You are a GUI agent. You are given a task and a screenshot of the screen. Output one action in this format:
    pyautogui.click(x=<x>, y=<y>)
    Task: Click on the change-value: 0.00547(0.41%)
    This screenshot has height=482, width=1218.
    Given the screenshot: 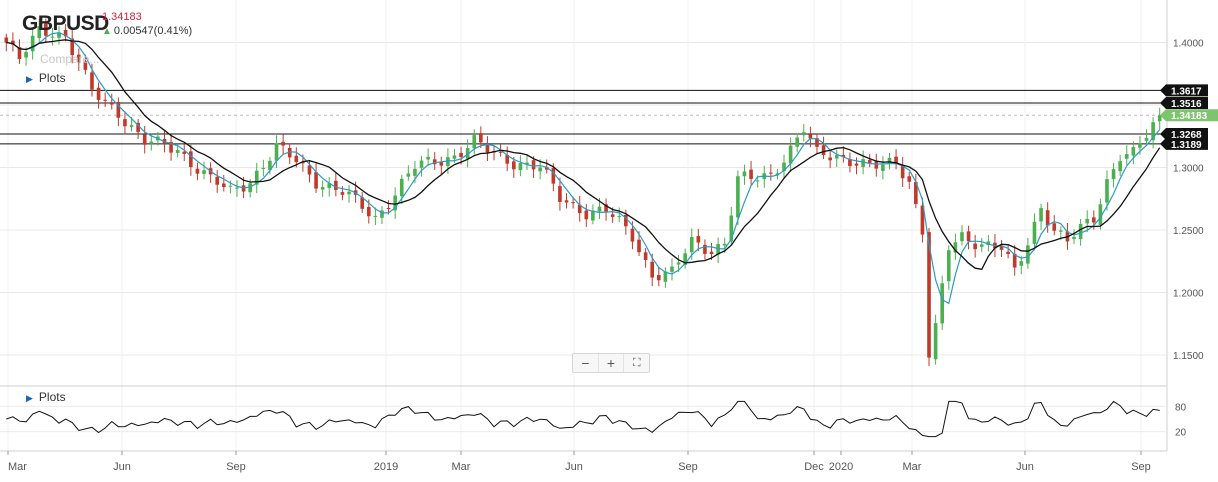 What is the action you would take?
    pyautogui.click(x=153, y=31)
    